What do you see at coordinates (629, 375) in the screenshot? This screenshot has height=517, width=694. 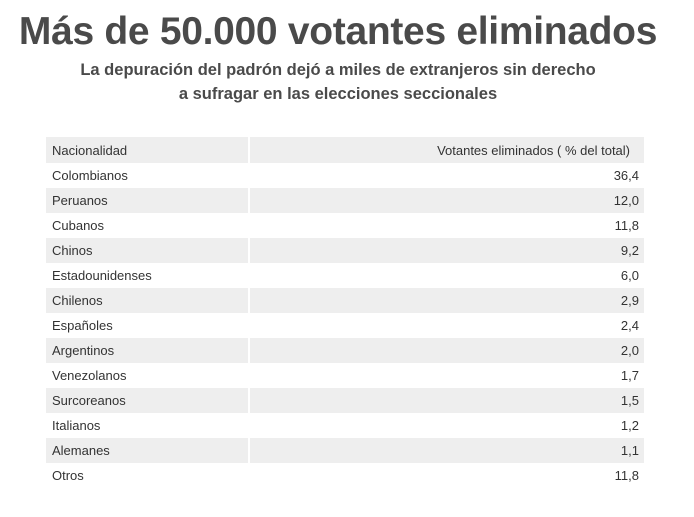 I see `value-cell: 1,7` at bounding box center [629, 375].